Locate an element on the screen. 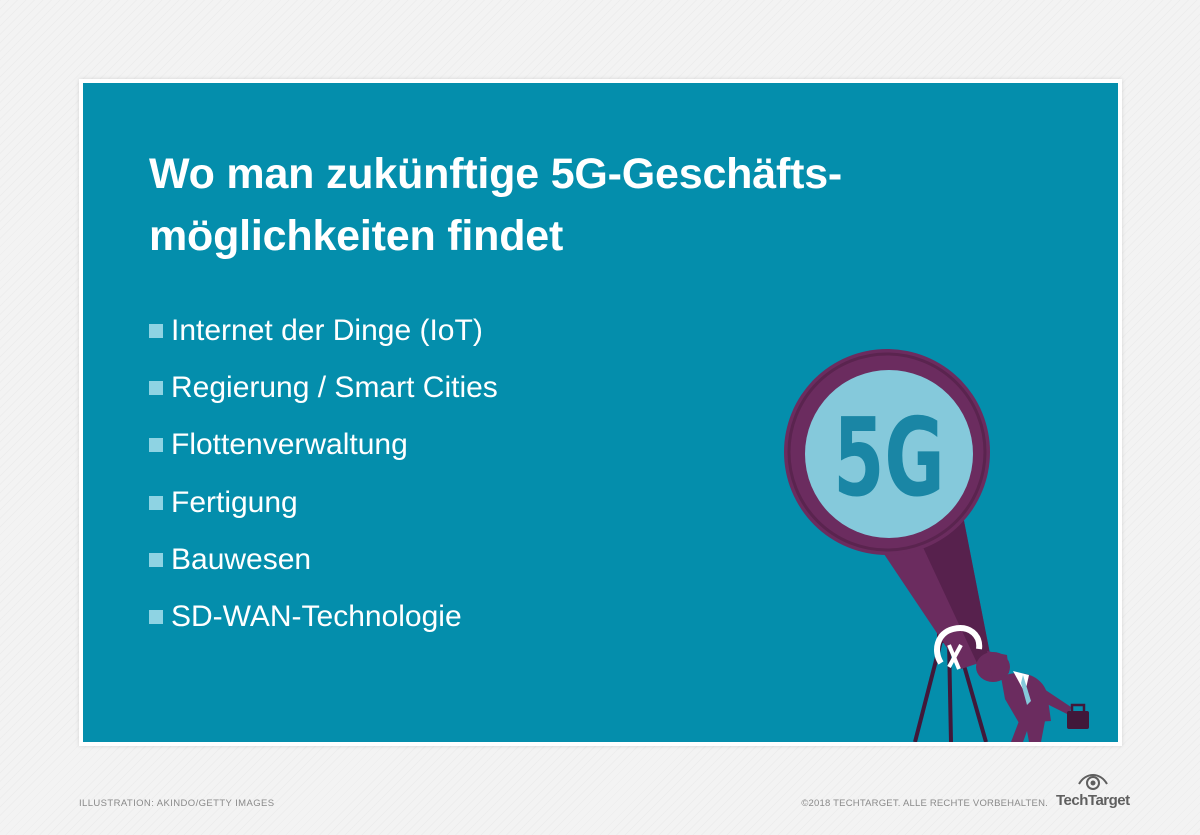 This screenshot has width=1200, height=835. list-item: Bauwesen is located at coordinates (323, 559).